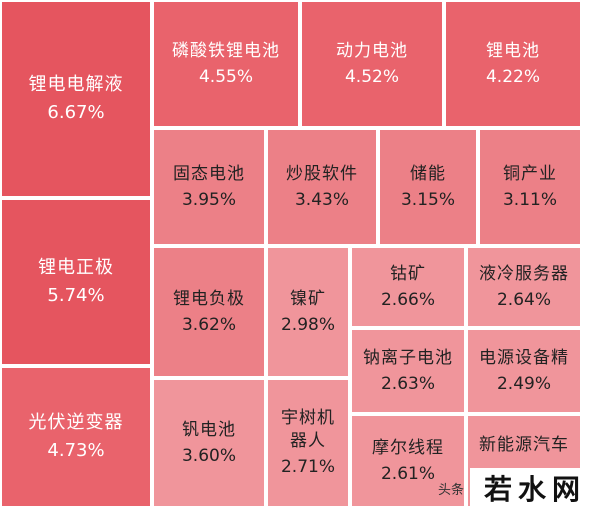  I want to click on tile-tong-chanye: 铜产业 3.11%, so click(530, 187).